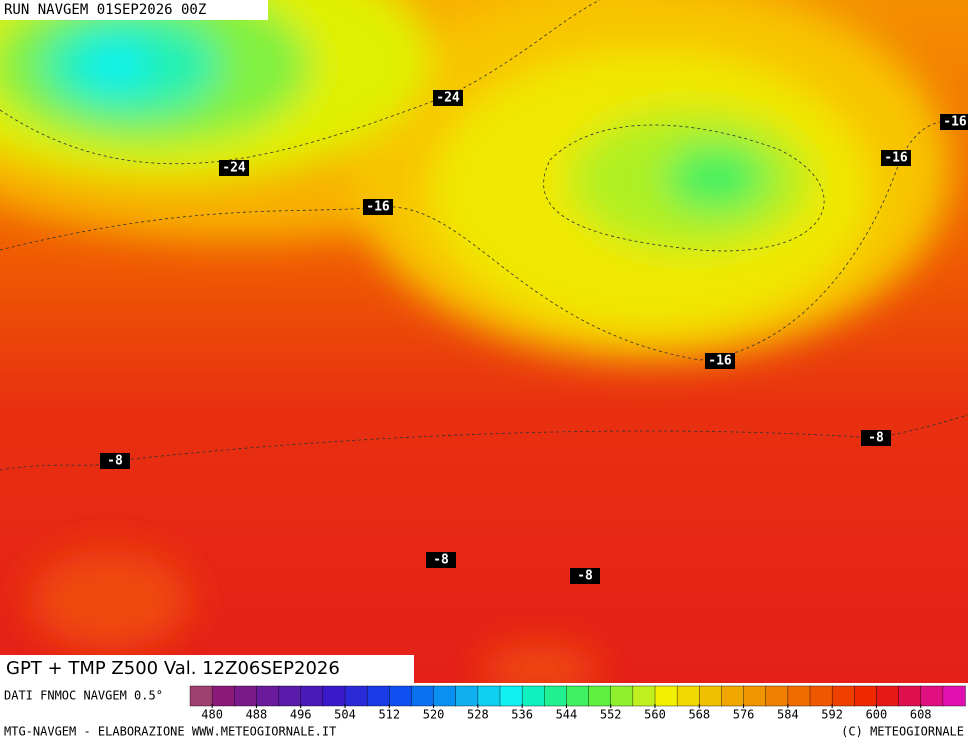 This screenshot has width=968, height=745. What do you see at coordinates (832, 715) in the screenshot?
I see `colorbar-tick-label: 592` at bounding box center [832, 715].